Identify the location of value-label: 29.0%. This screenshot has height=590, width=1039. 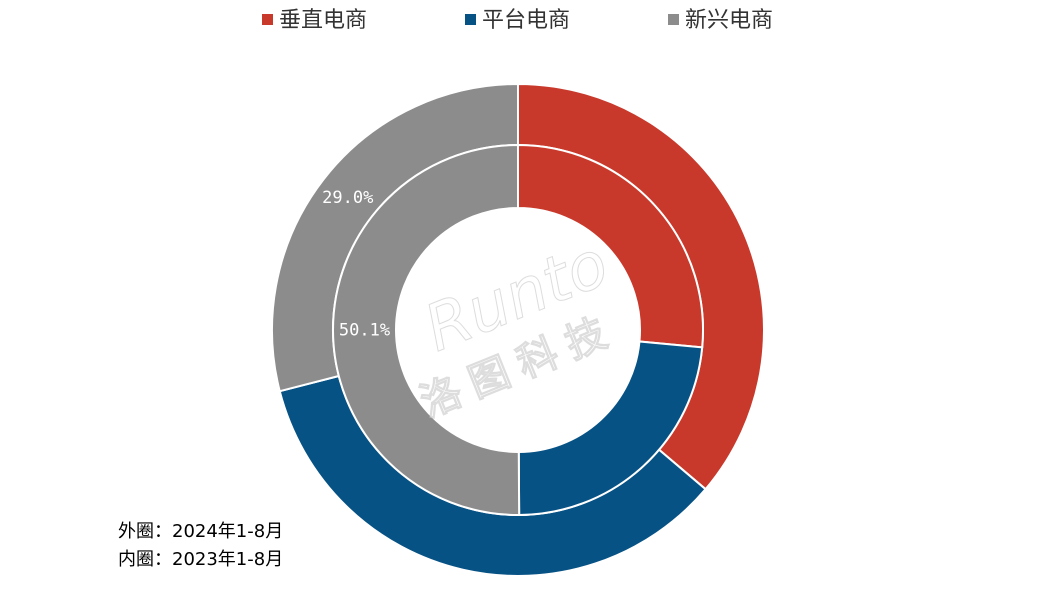
(347, 198).